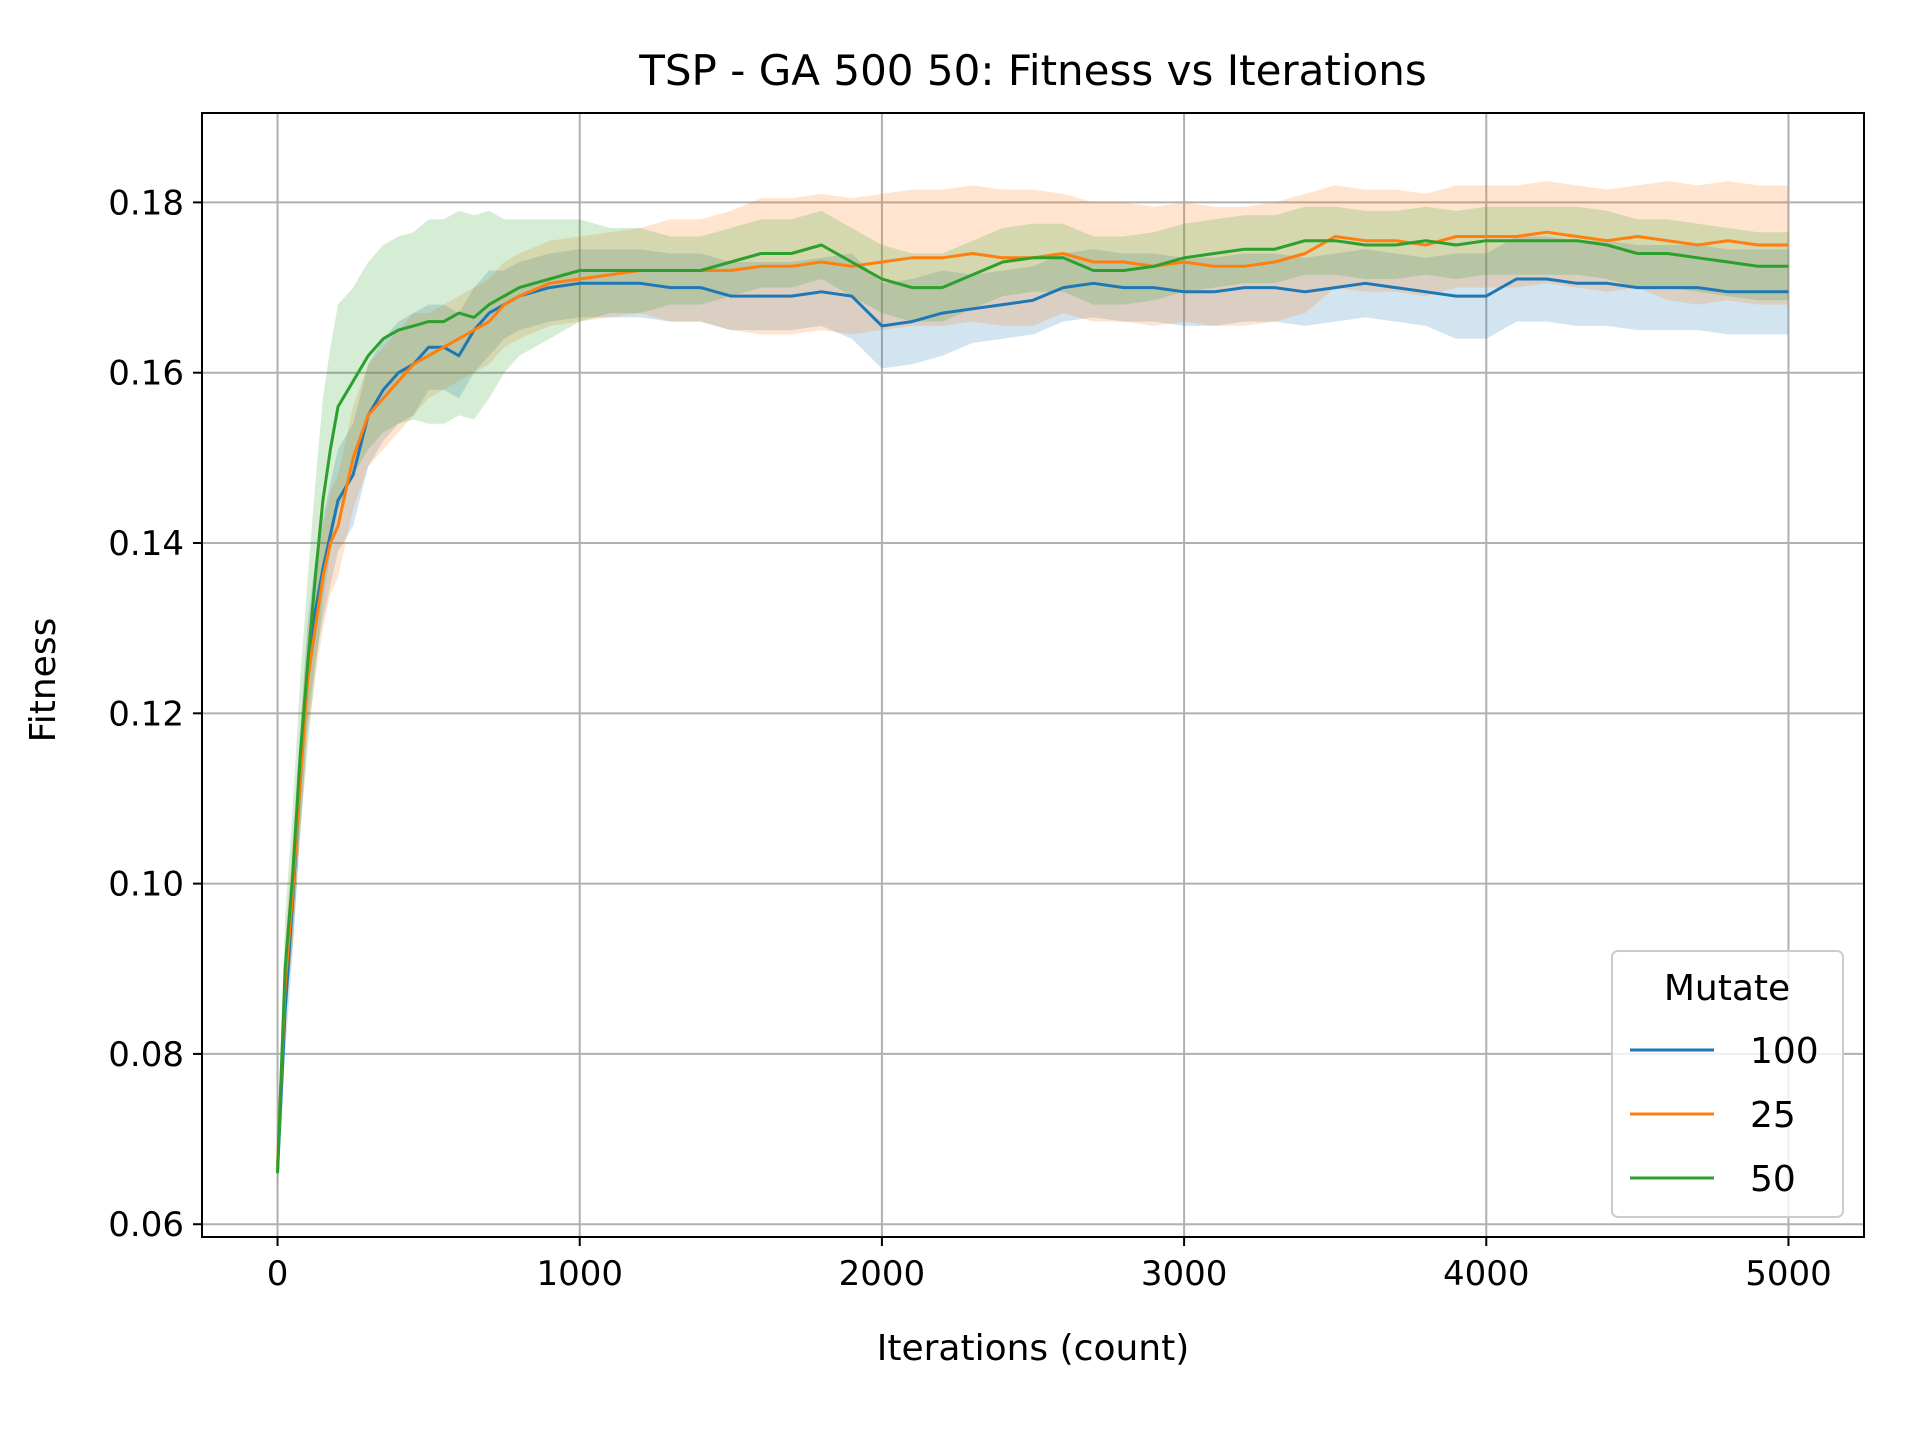  I want to click on legend: Mutate 100 25 50, so click(1727, 1084).